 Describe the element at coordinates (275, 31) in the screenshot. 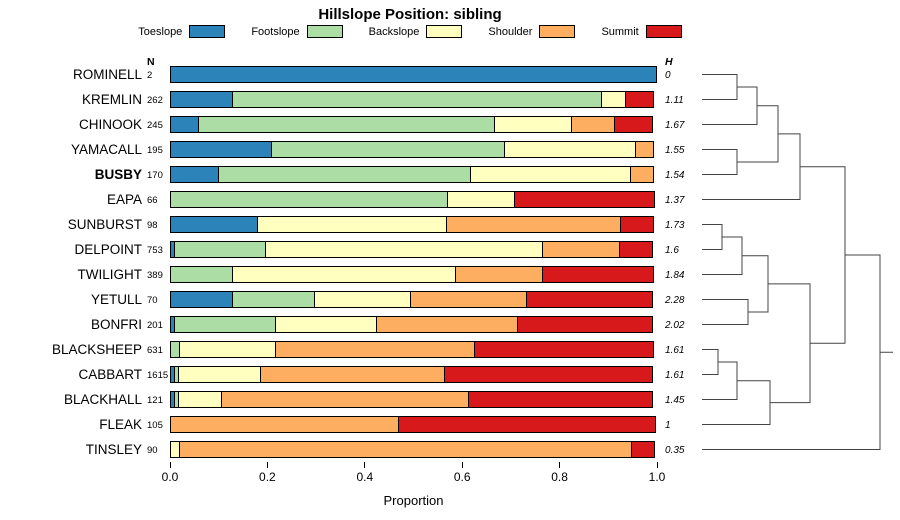

I see `legend-label: Footslope` at that location.